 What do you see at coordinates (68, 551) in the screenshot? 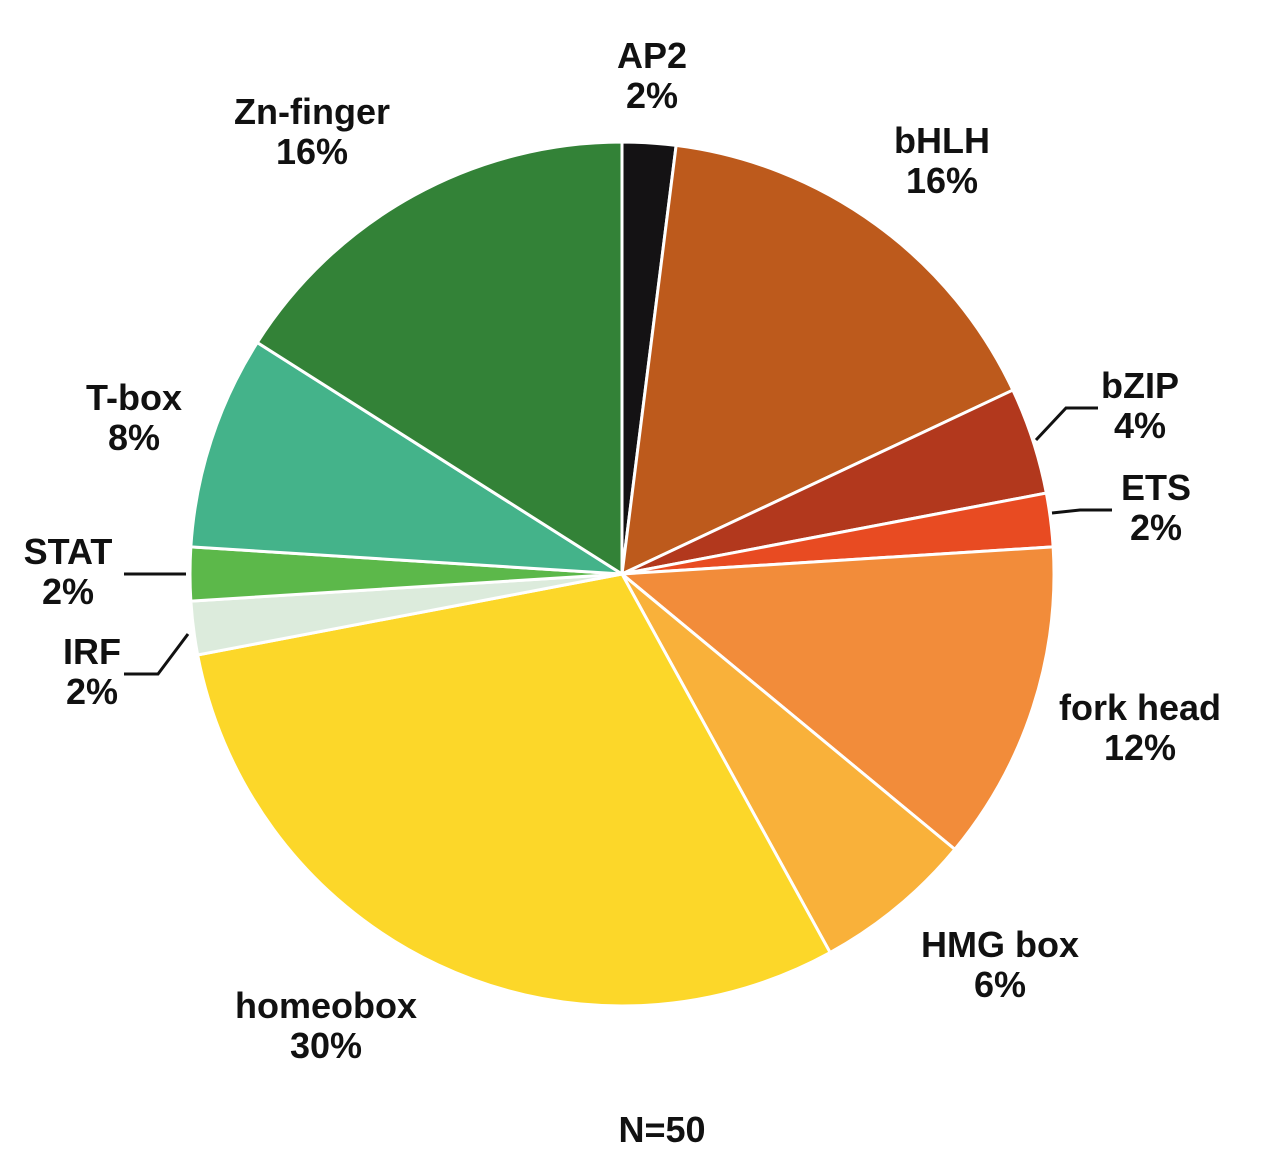
I see `slice-label-stat: STAT` at bounding box center [68, 551].